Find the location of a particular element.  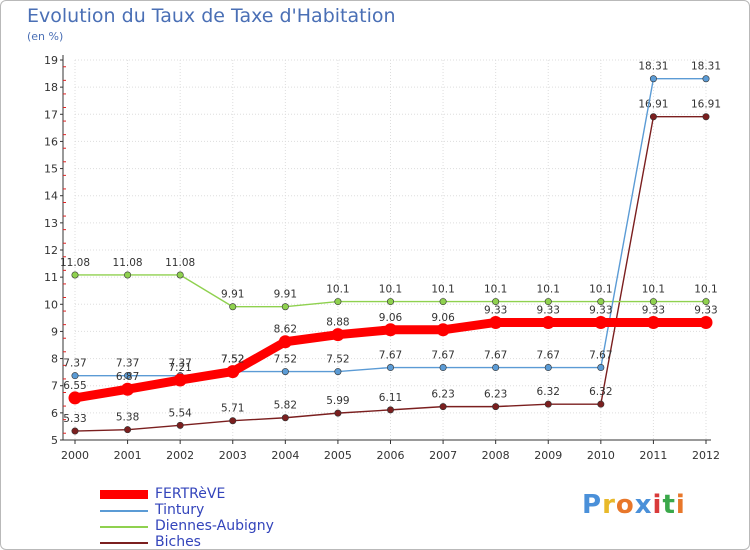

y-tick-label: 17 is located at coordinates (51, 114).